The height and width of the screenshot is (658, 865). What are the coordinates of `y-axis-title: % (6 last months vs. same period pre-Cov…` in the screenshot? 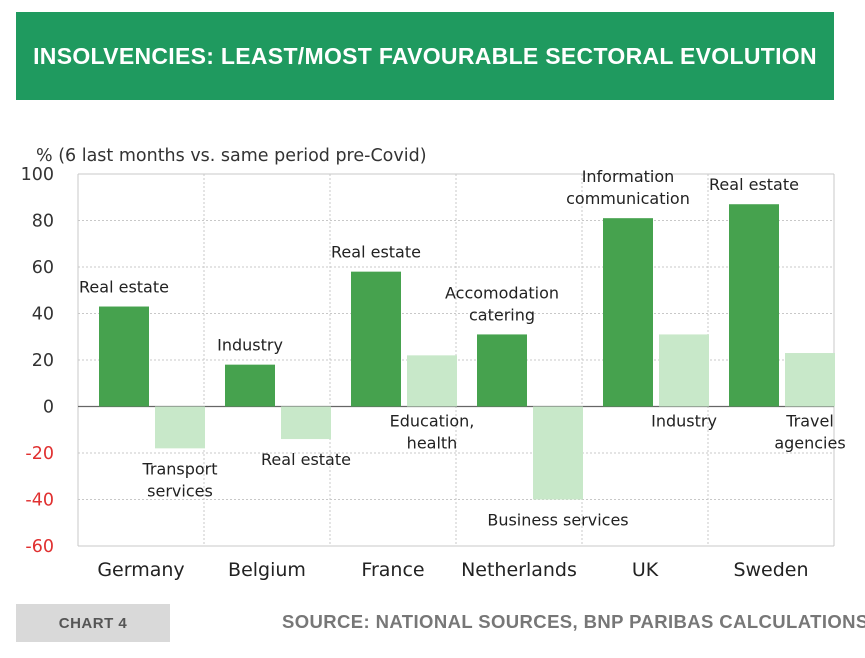 It's located at (231, 156).